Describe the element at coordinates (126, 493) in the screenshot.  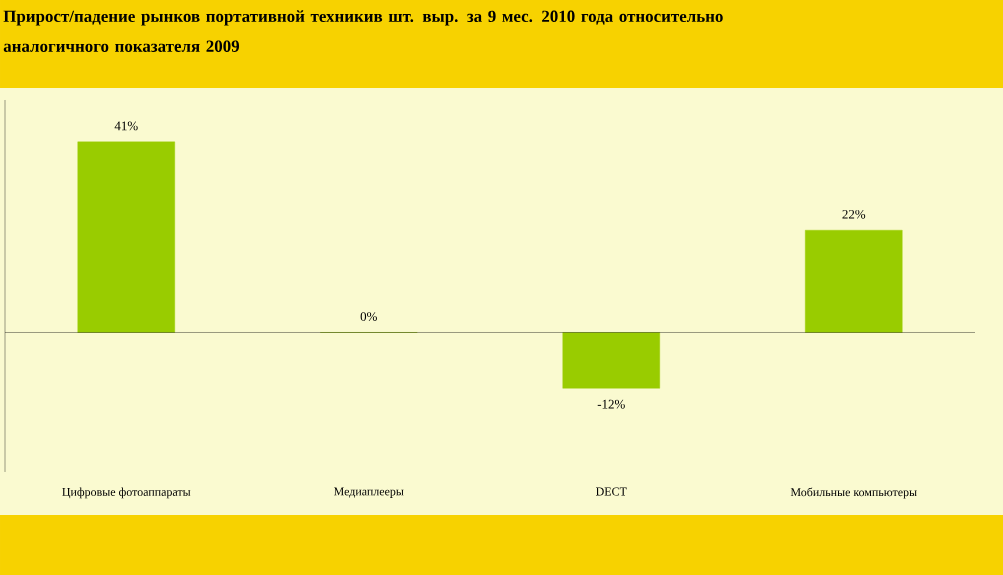
I see `x-tick-label: Цифровые фотоаппараты` at that location.